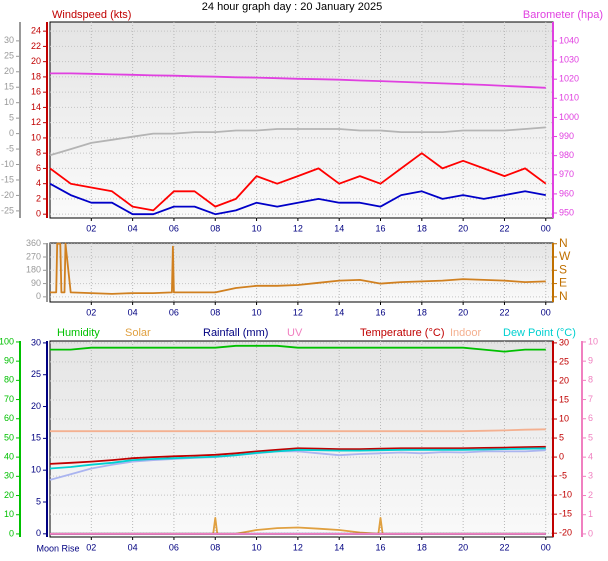 This screenshot has width=608, height=561. I want to click on y-tick-label: 7, so click(590, 399).